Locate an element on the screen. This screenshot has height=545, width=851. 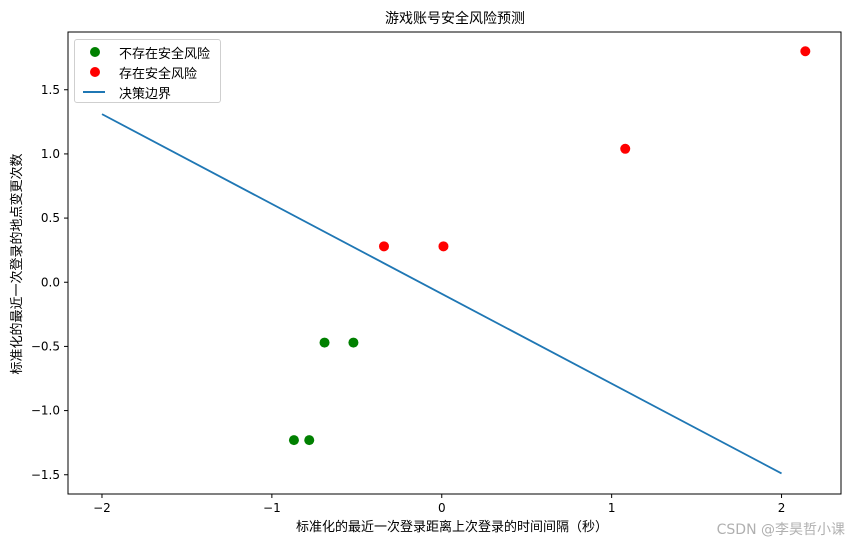
y-axis: −1.5 −1.0 −0.5 0.0 0.5 1.0 1.5 is located at coordinates (49, 282).